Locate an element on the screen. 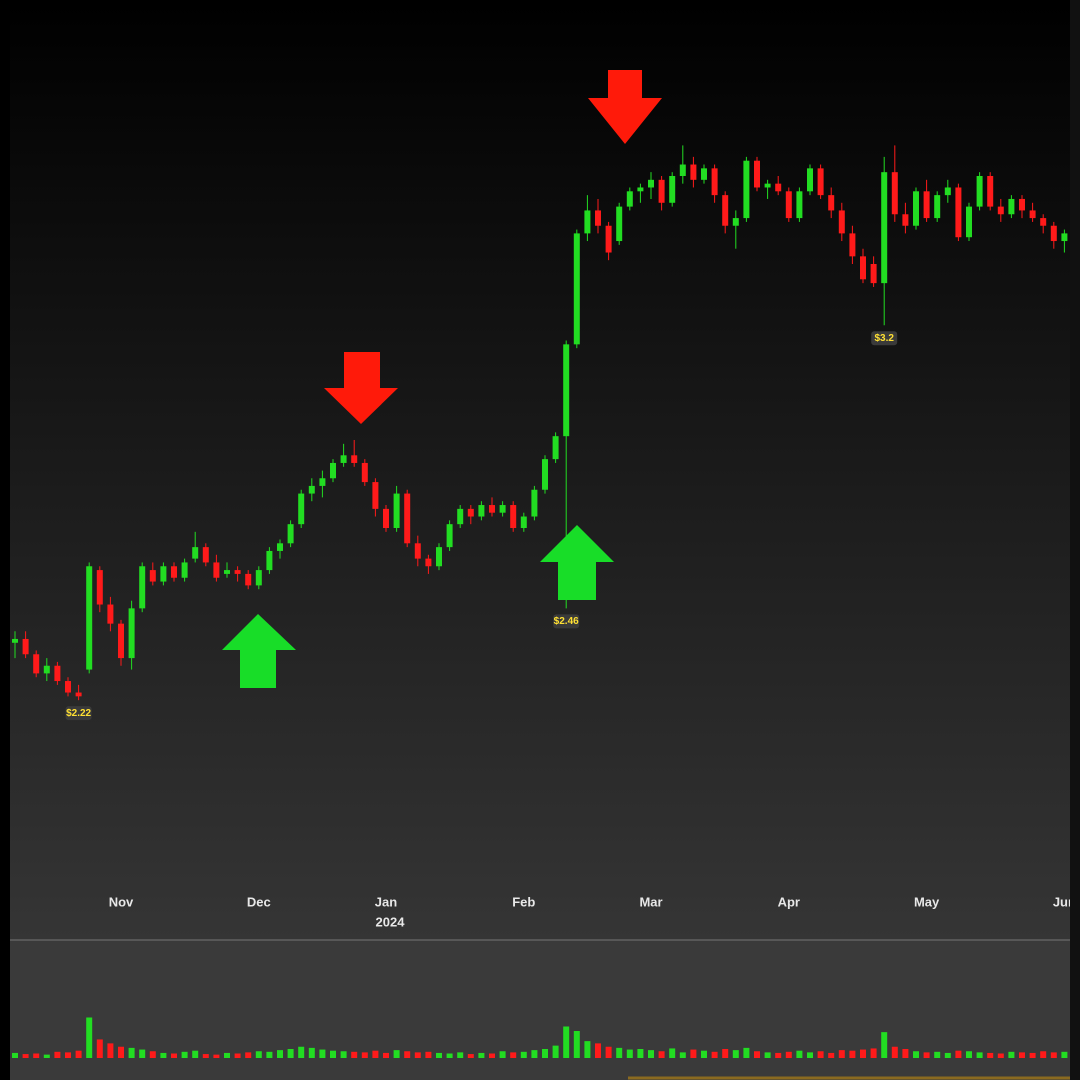  x-tick-label: Jan is located at coordinates (386, 901).